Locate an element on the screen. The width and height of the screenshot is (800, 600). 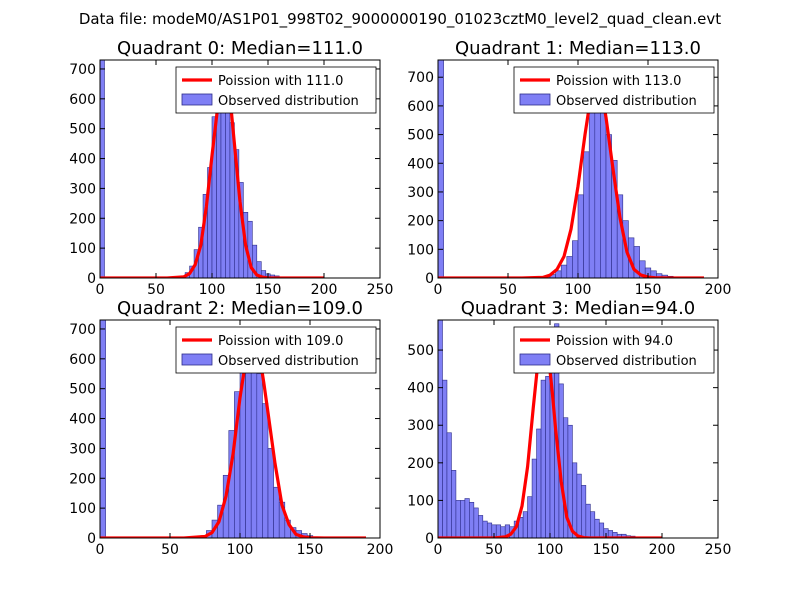
panel-title: Quadrant 2: Median=109.0 is located at coordinates (240, 308).